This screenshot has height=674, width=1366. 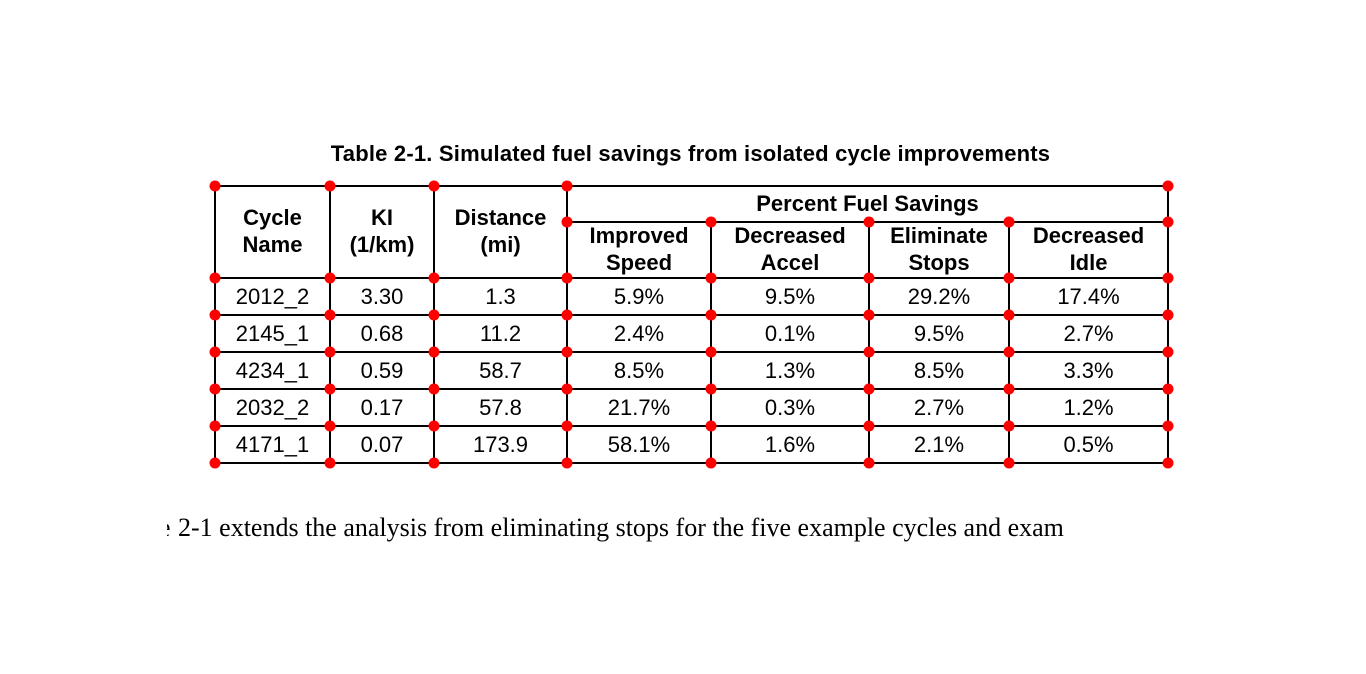 I want to click on cell-decreased-accel: 0.3%, so click(x=790, y=407).